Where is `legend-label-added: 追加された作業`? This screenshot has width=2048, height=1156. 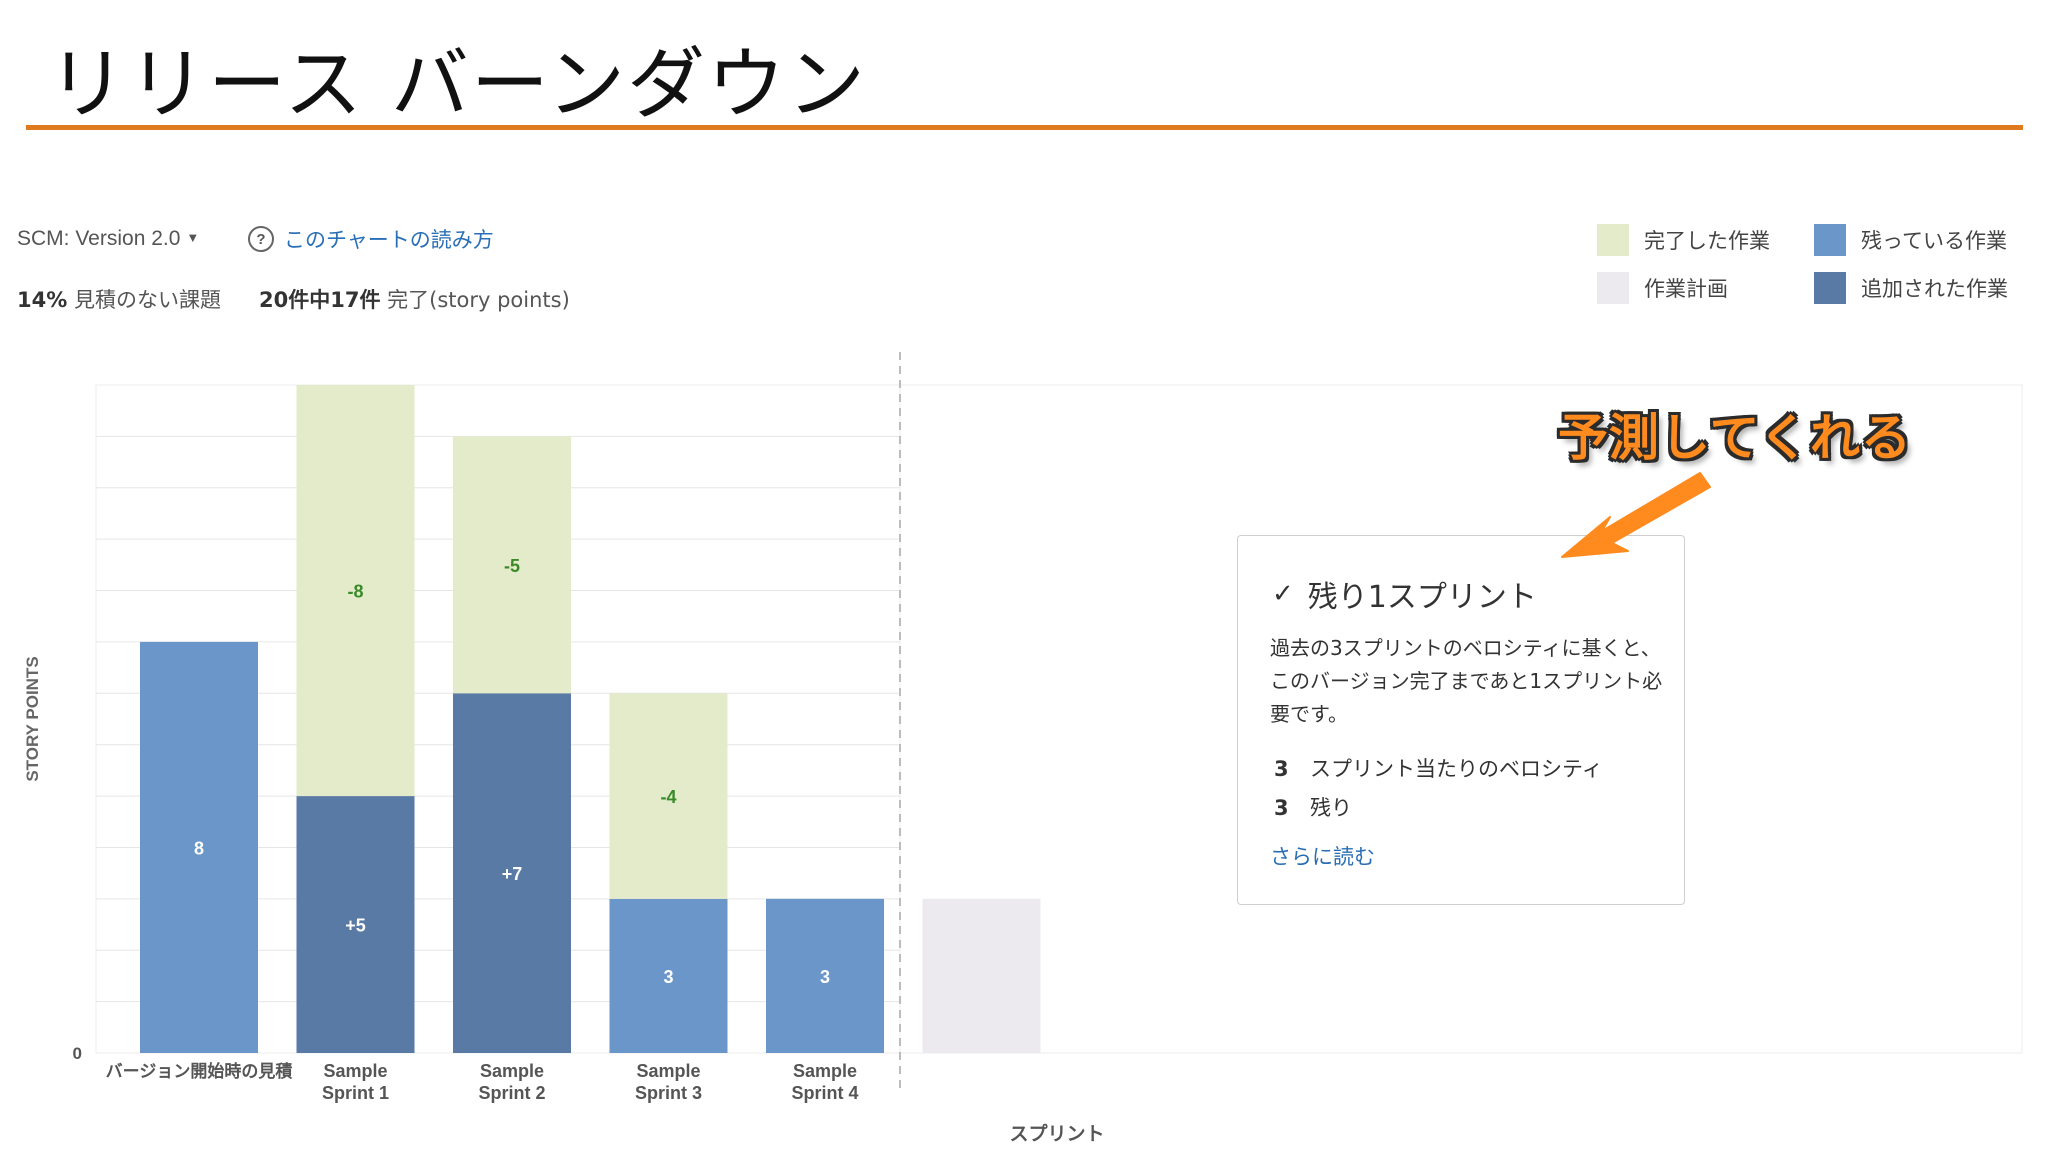
legend-label-added: 追加された作業 is located at coordinates (1934, 289).